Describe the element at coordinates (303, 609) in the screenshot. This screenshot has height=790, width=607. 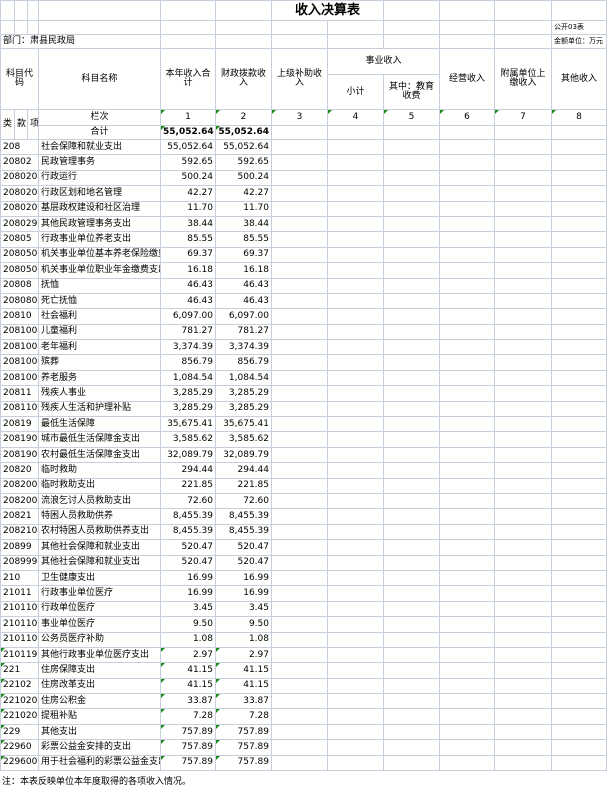
I see `table-row: 2101101行政单位医疗3.453.45` at that location.